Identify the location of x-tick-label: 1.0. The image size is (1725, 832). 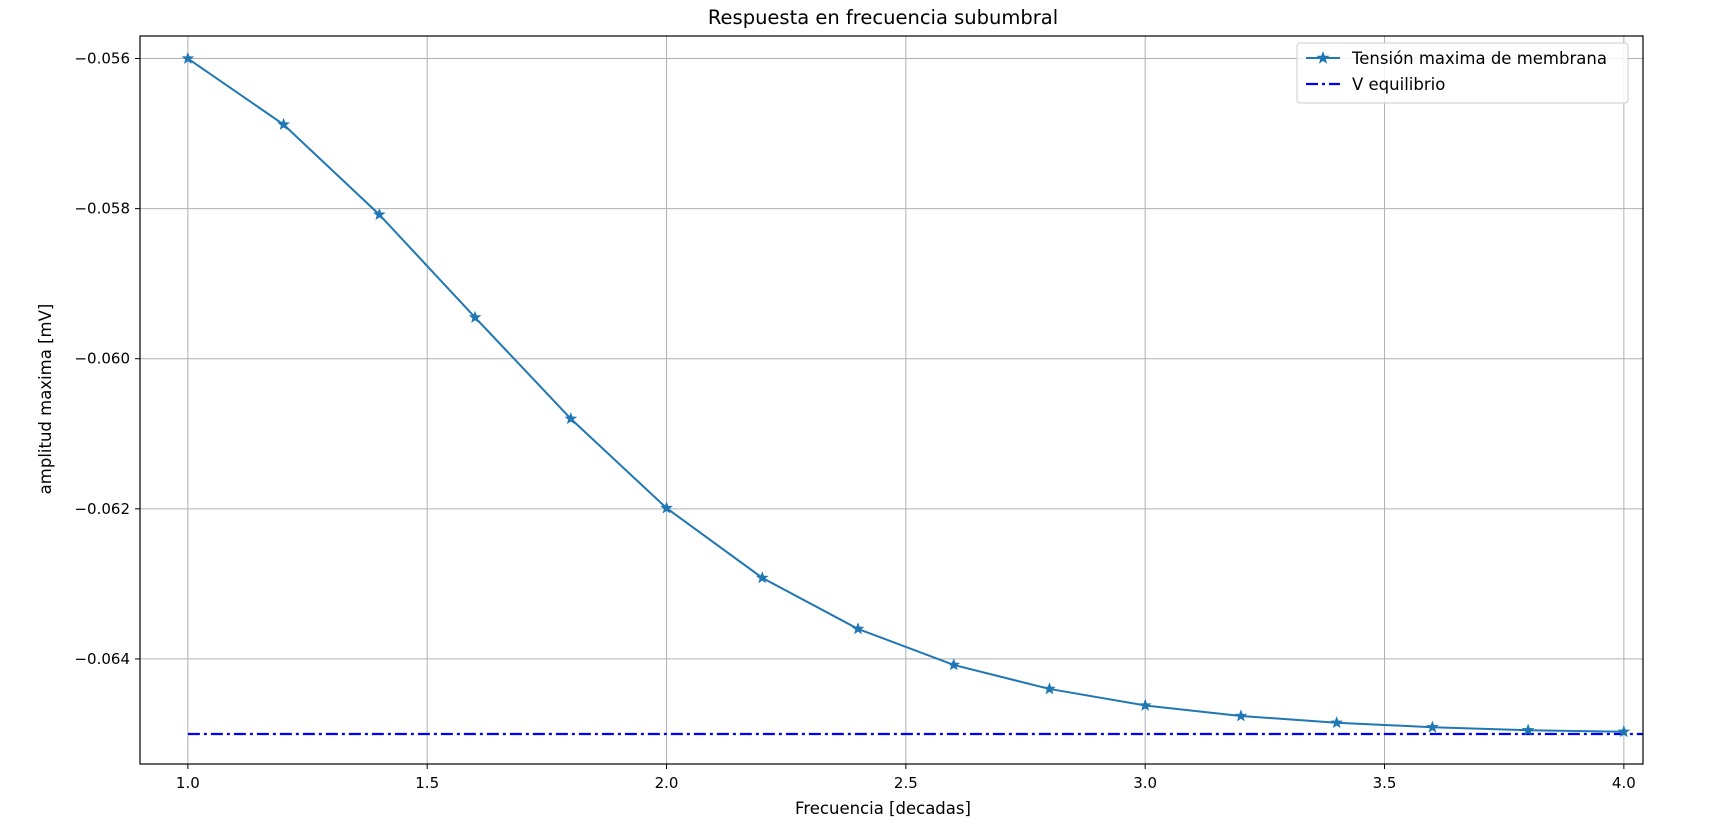
(188, 783).